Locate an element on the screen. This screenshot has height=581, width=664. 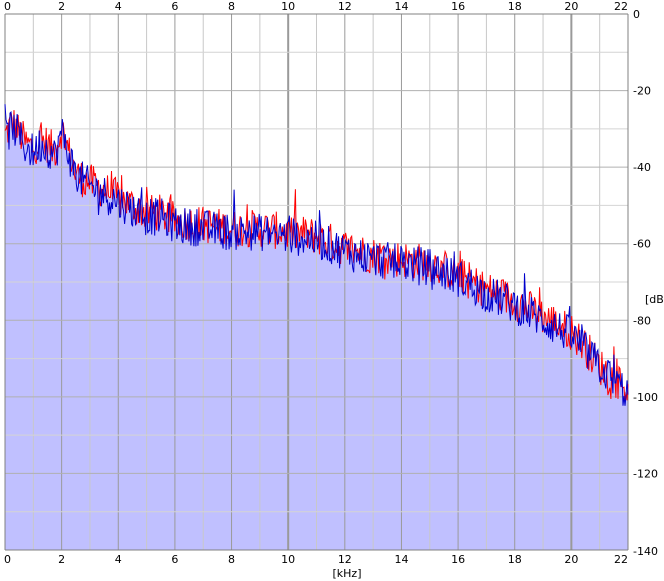
x-tick-label-bottom: 20 is located at coordinates (571, 559).